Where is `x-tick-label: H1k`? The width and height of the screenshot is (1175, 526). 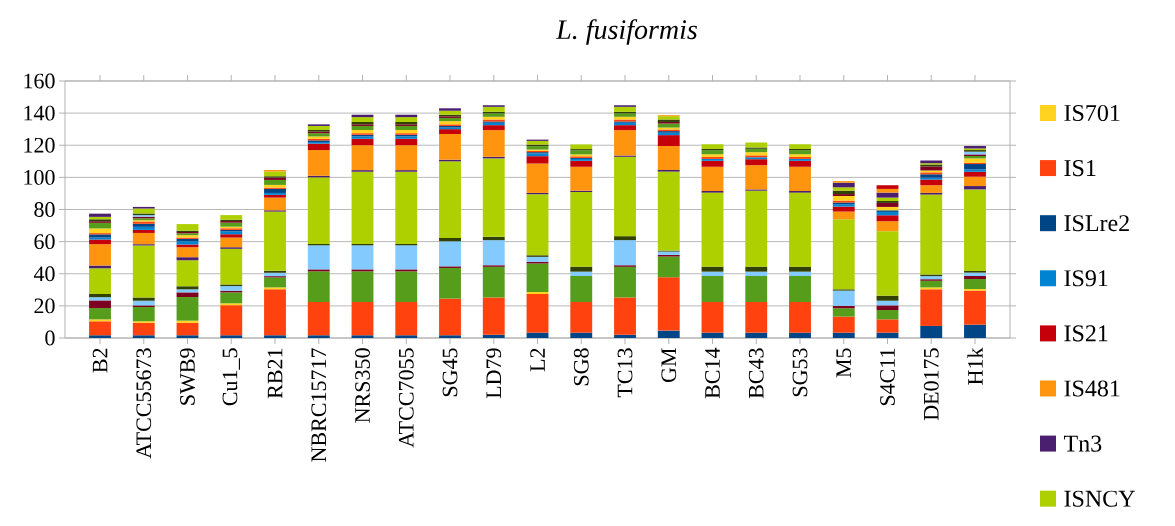
x-tick-label: H1k is located at coordinates (975, 366).